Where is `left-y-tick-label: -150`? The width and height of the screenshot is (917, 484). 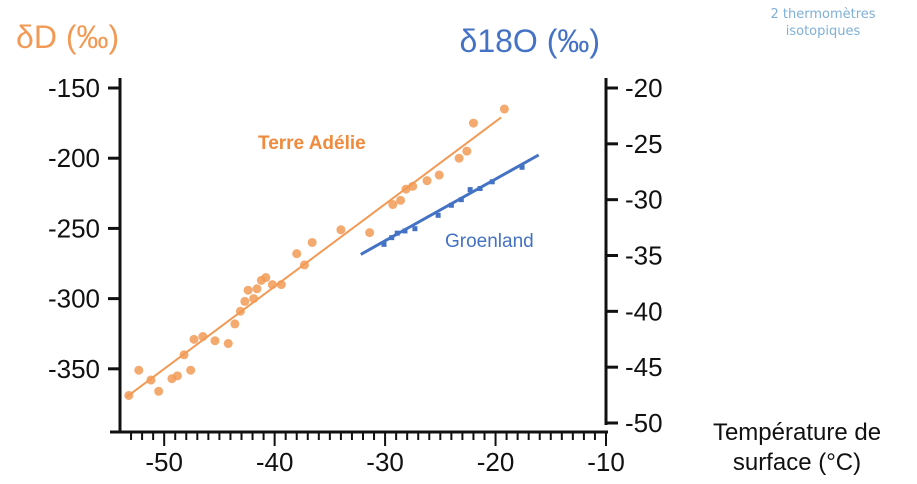 left-y-tick-label: -150 is located at coordinates (74, 88).